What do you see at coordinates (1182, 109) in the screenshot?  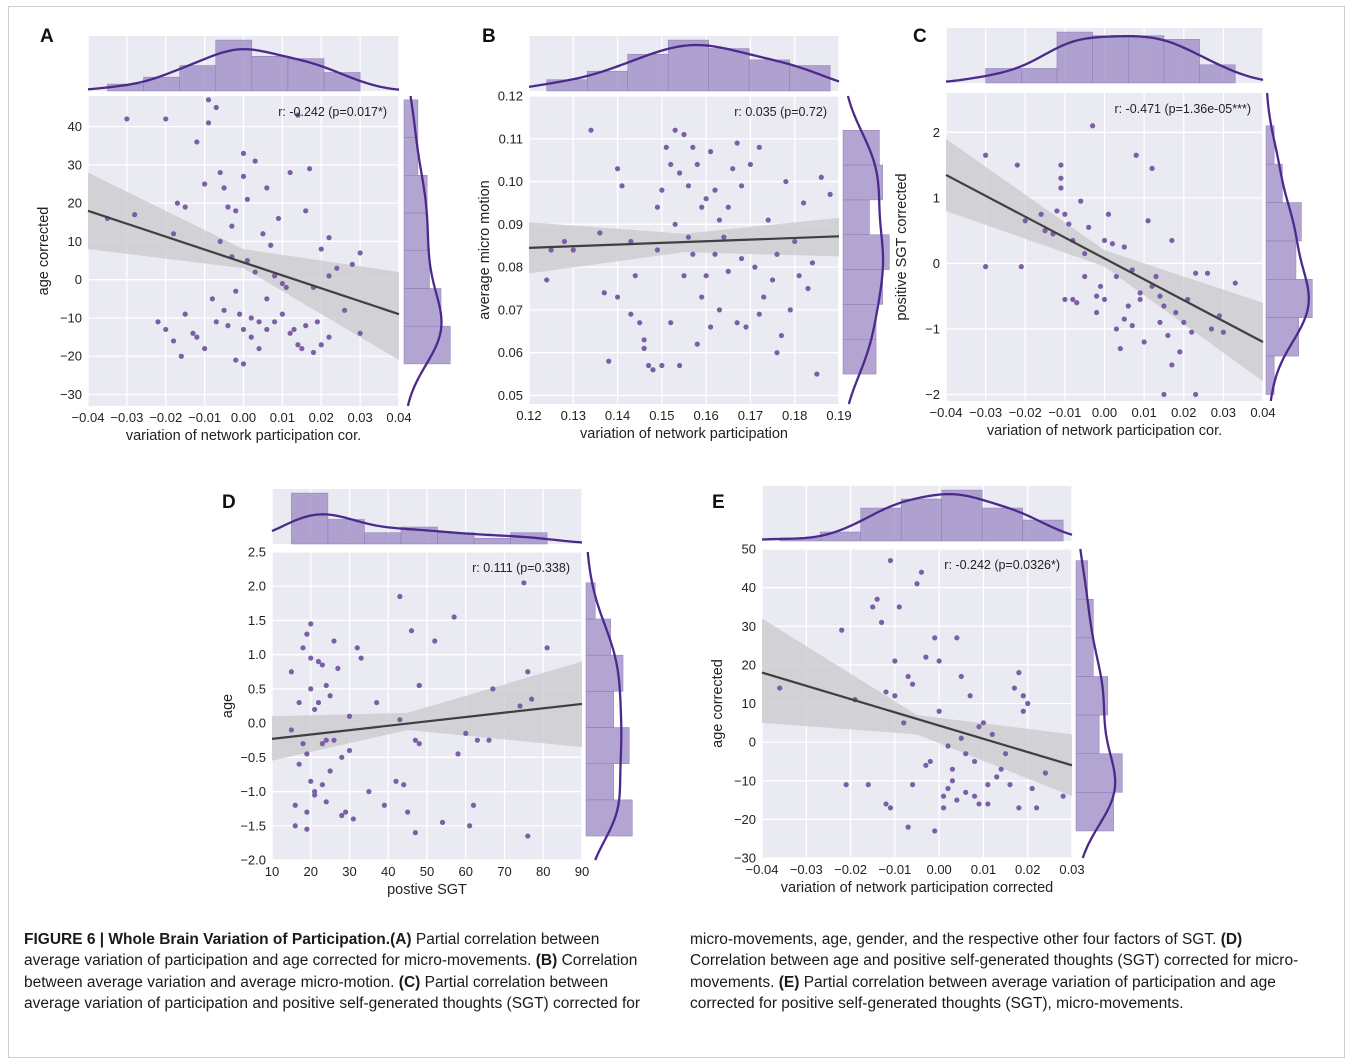 I see `correlation-annotation: r: -0.471 (p=1.36e-05***)` at bounding box center [1182, 109].